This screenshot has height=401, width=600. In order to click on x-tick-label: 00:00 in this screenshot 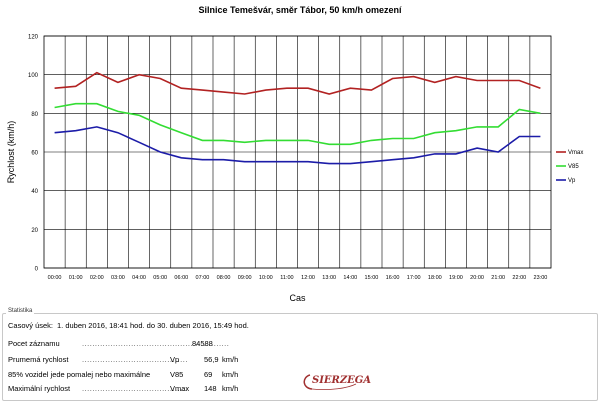, I will do `click(55, 278)`.